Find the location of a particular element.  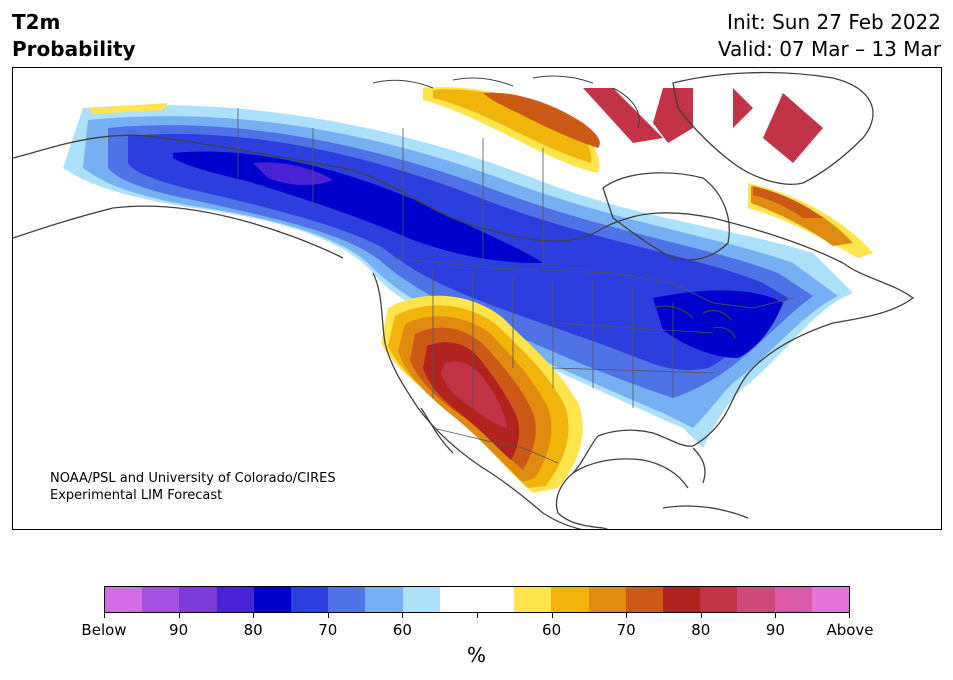

arctic-crimson-d is located at coordinates (793, 128).